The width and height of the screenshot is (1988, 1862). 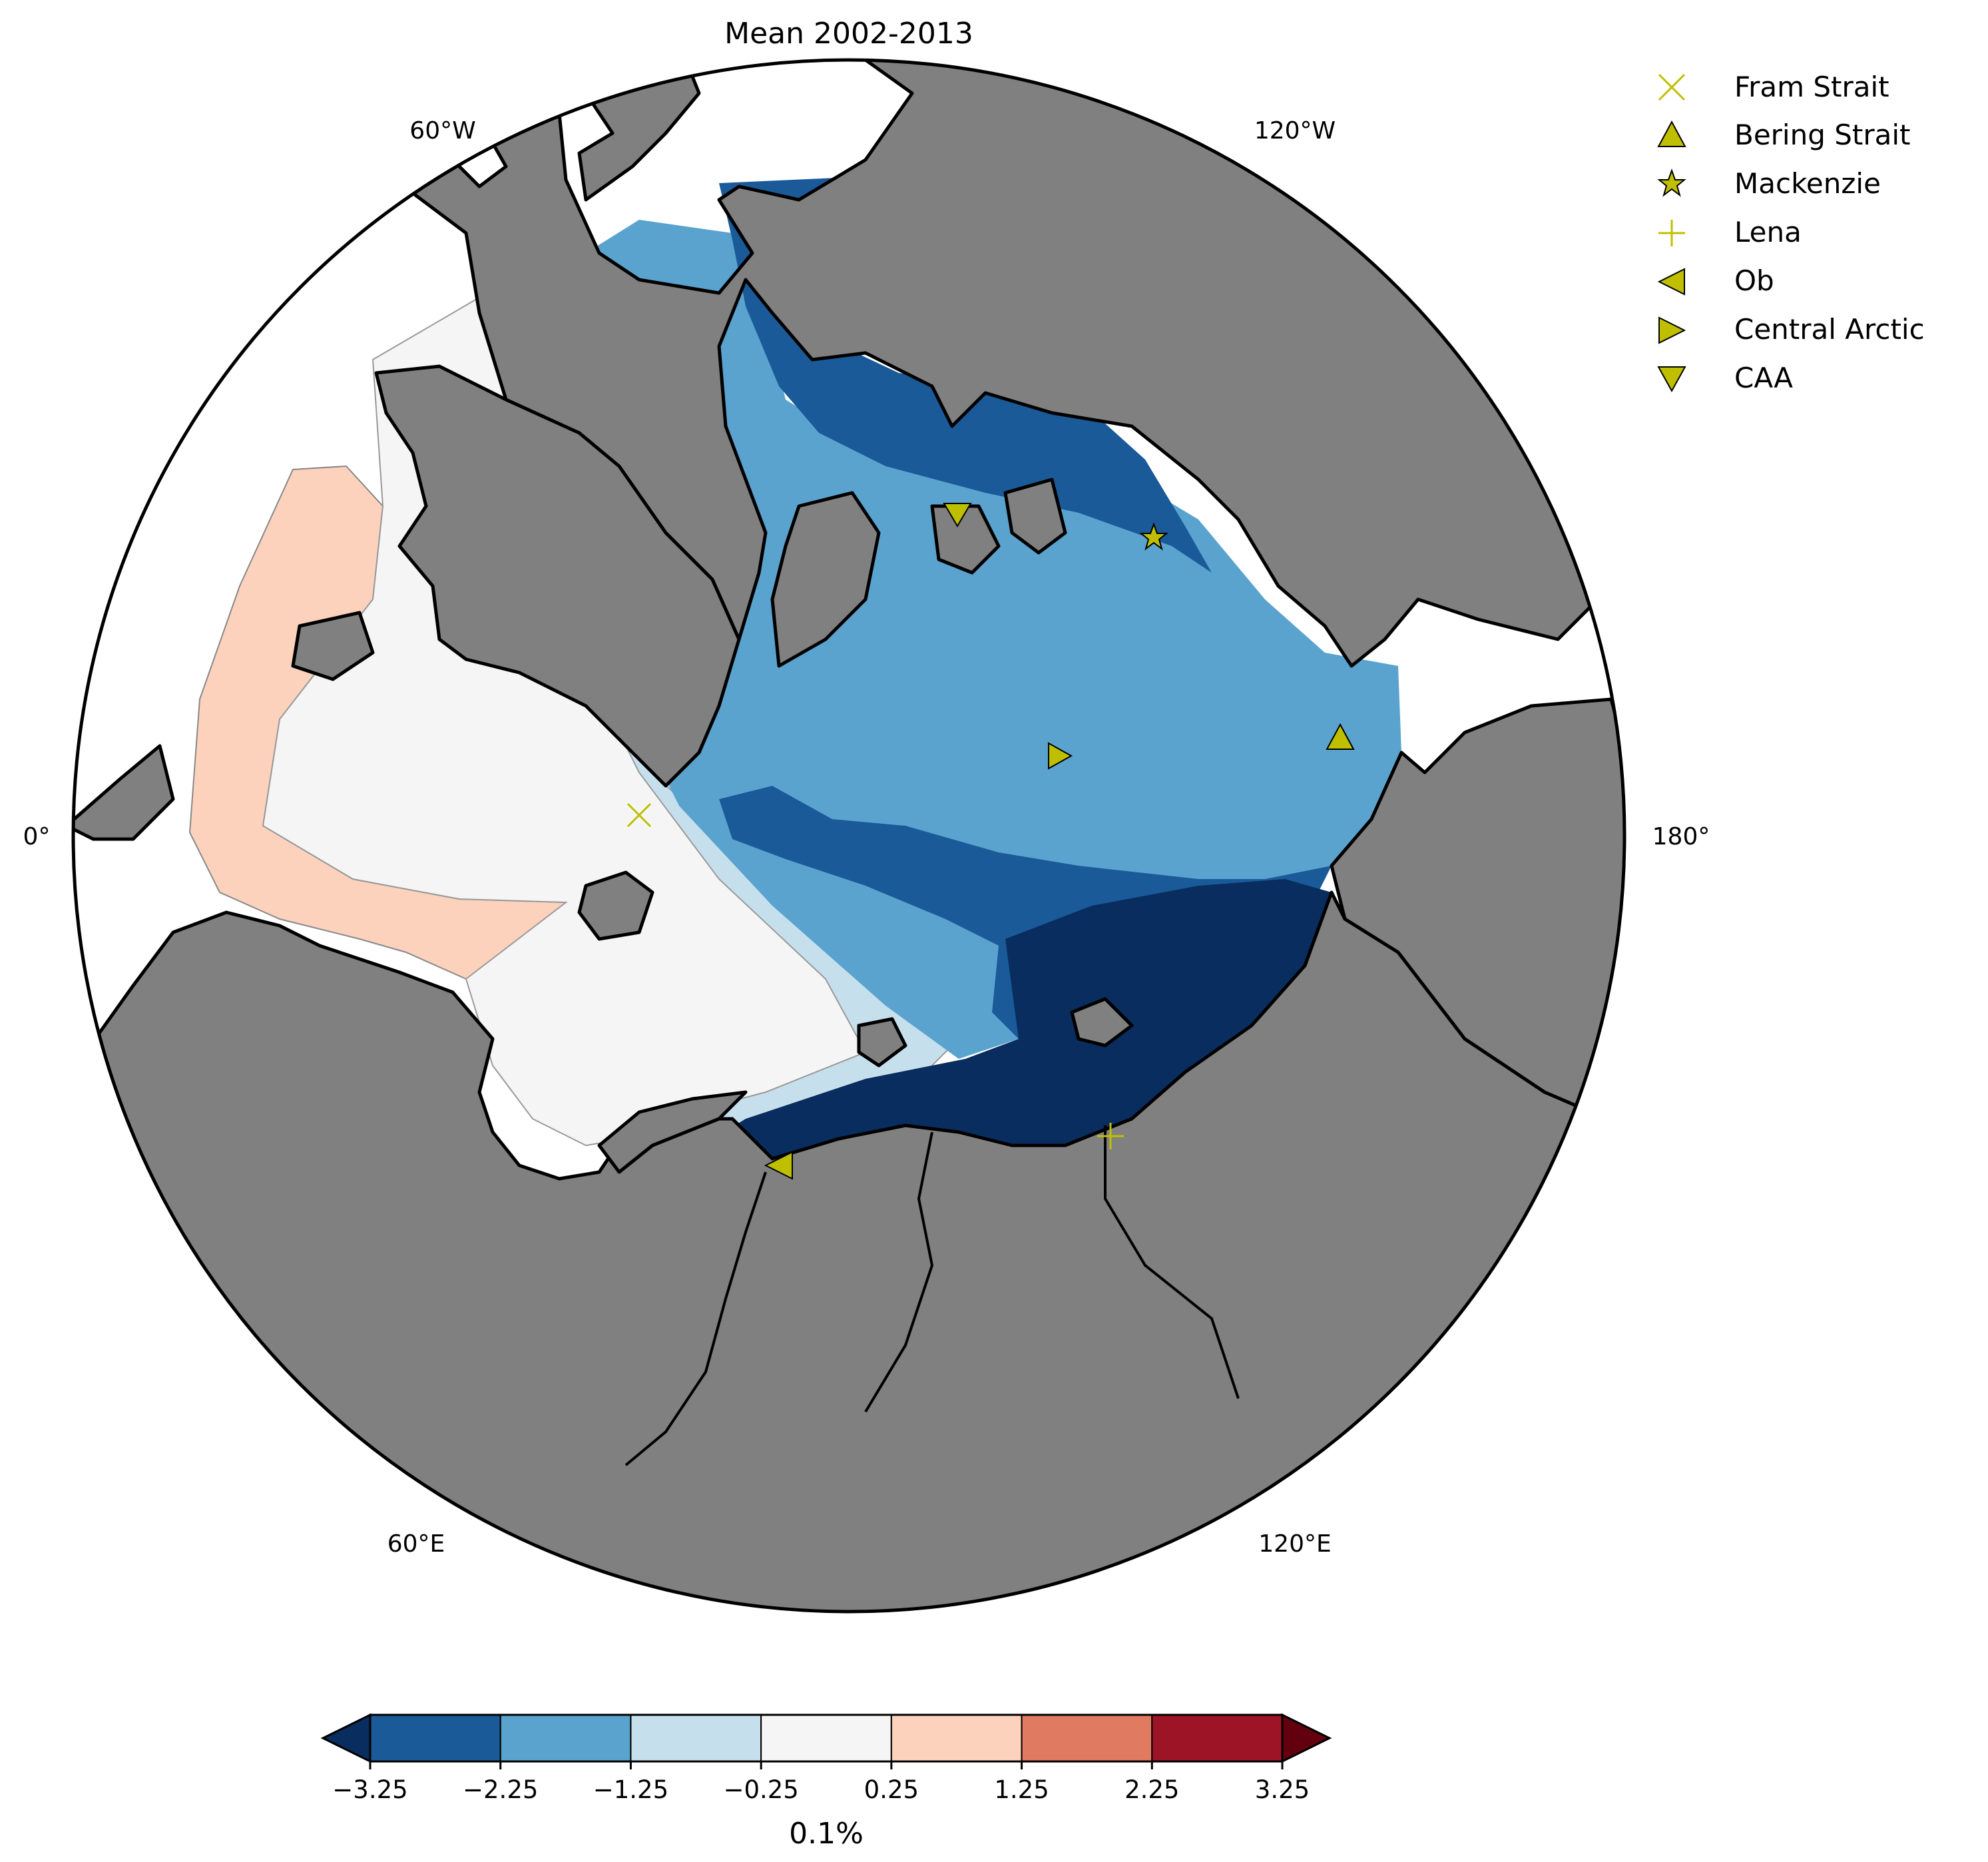 I want to click on colorbar-cells, so click(x=827, y=1738).